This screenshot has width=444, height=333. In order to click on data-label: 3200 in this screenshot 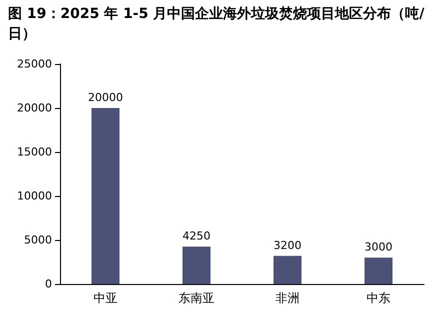, I will do `click(288, 245)`.